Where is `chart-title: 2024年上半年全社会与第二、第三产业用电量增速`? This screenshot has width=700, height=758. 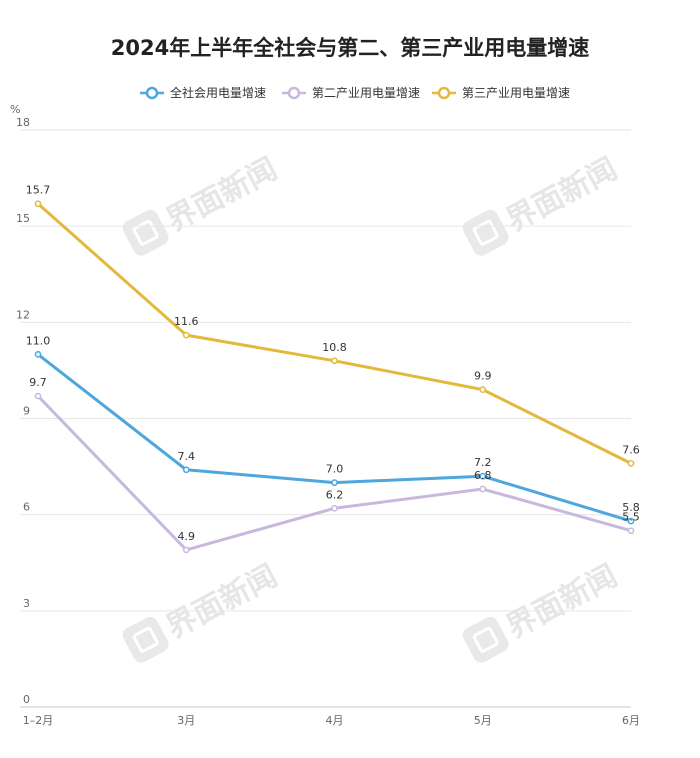
chart-title: 2024年上半年全社会与第二、第三产业用电量增速 is located at coordinates (350, 48).